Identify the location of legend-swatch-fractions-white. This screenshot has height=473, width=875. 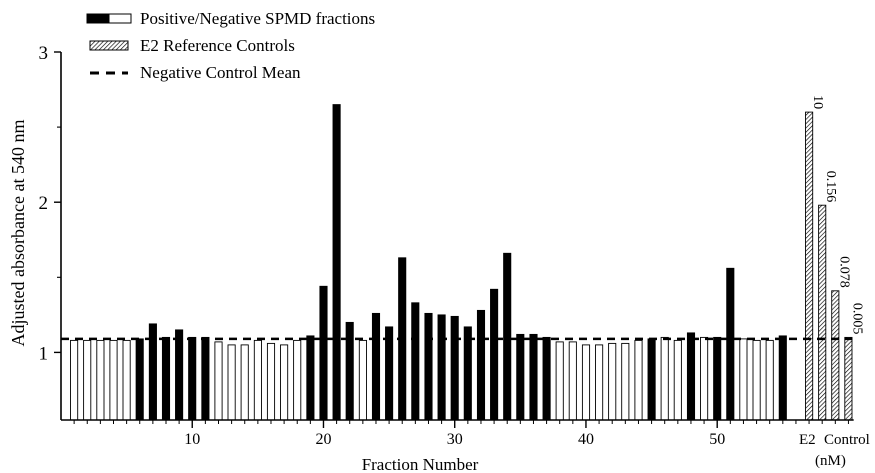
(120, 18).